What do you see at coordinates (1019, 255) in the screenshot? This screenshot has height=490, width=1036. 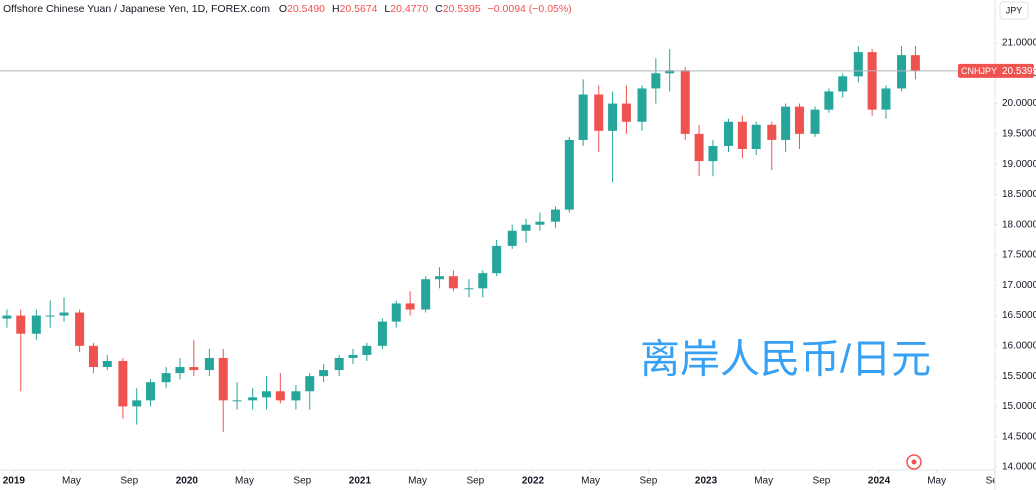 I see `y-tick-label: 17.5000` at bounding box center [1019, 255].